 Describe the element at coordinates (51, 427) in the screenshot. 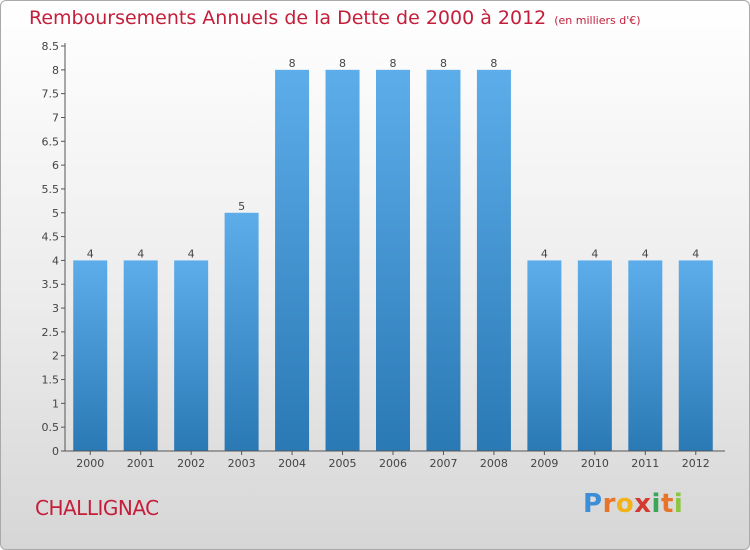

I see `y-tick-label: 0.5` at that location.